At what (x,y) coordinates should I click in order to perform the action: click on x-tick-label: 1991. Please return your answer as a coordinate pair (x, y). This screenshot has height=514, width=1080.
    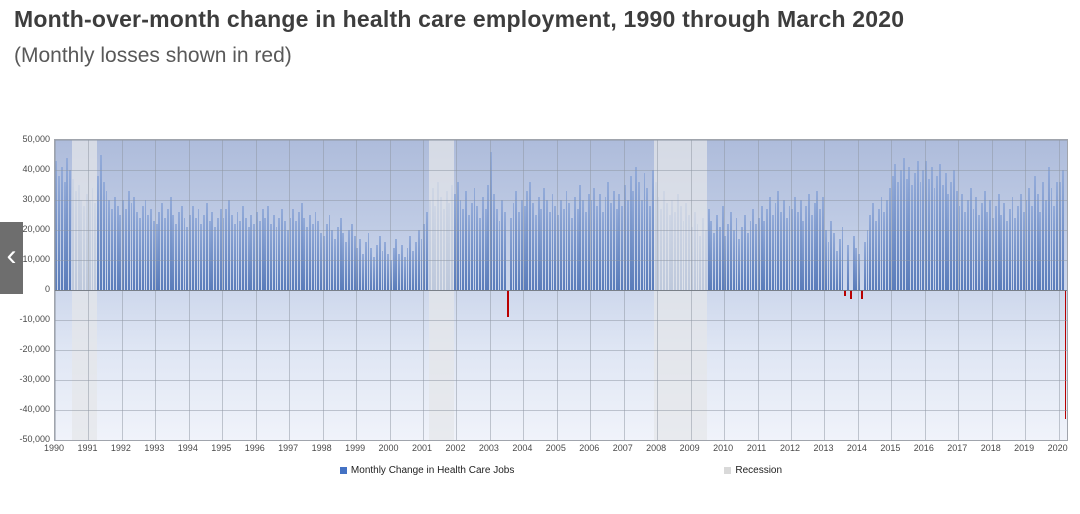
    Looking at the image, I should click on (87, 448).